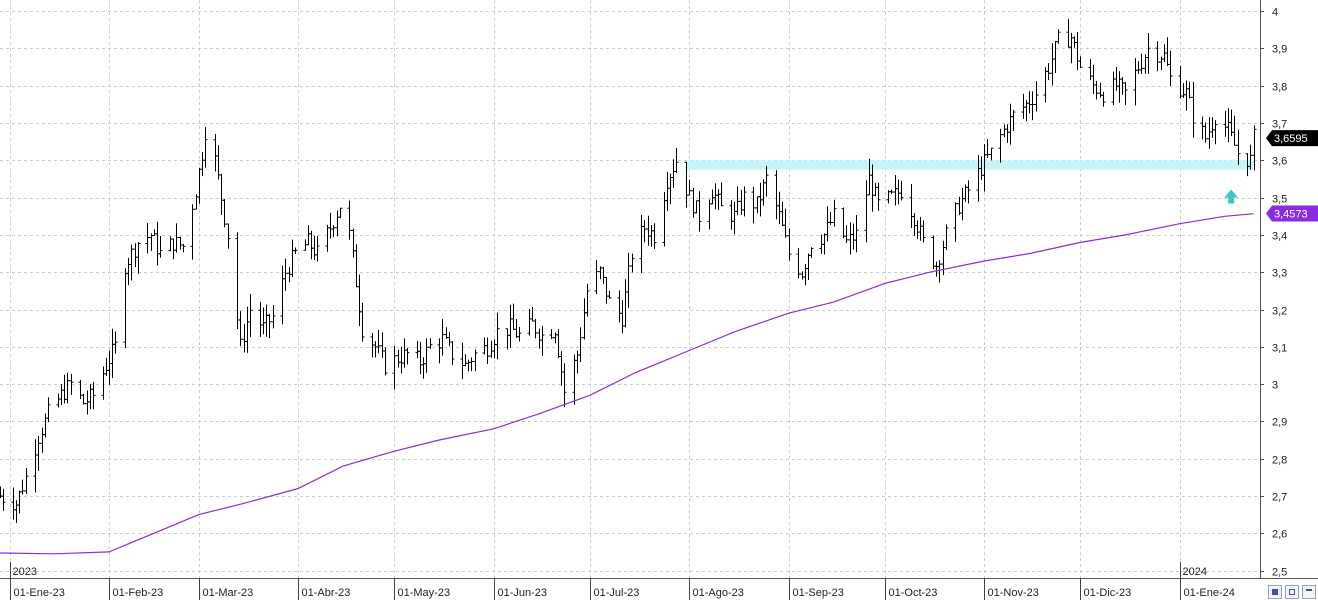 Image resolution: width=1318 pixels, height=600 pixels. I want to click on save-icon, so click(1275, 592).